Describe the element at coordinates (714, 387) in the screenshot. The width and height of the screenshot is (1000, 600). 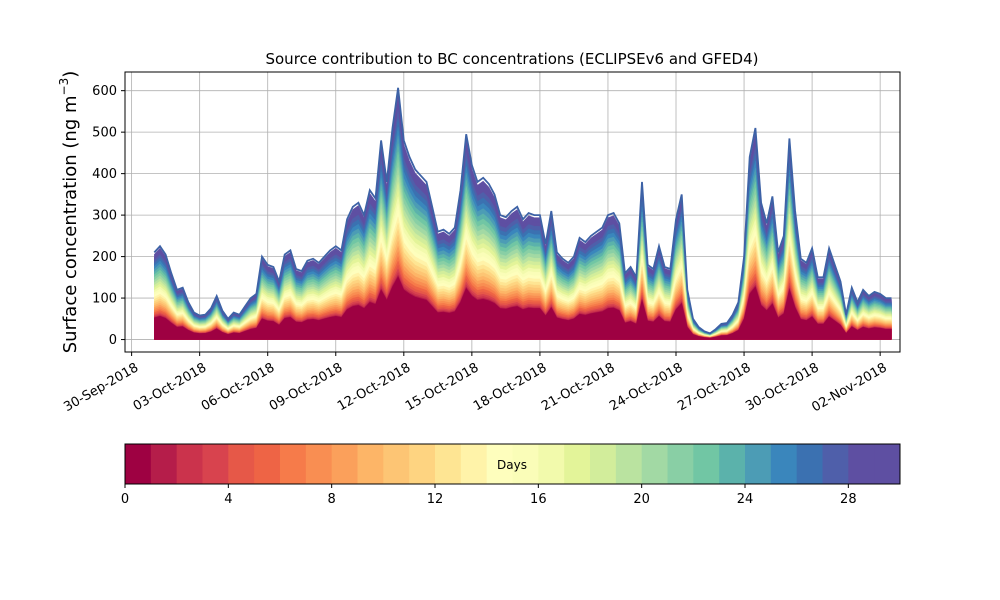
I see `x-tick-label: 27-Oct-2018` at that location.